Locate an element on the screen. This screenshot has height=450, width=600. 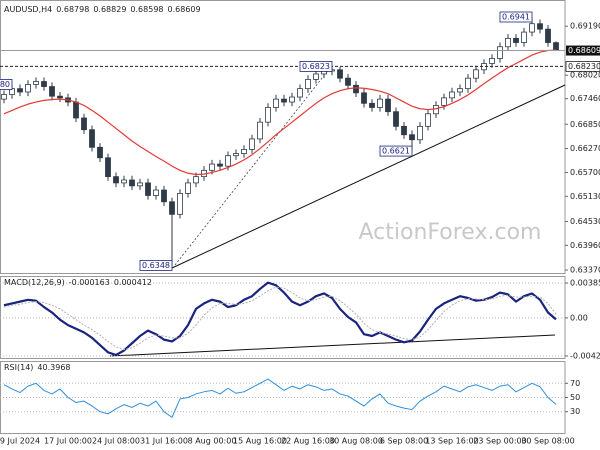
y-tick-label: 0.68020 is located at coordinates (585, 75).